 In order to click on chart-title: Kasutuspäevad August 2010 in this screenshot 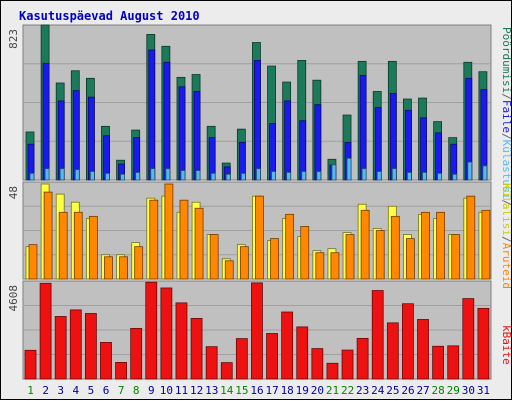, I will do `click(109, 16)`.